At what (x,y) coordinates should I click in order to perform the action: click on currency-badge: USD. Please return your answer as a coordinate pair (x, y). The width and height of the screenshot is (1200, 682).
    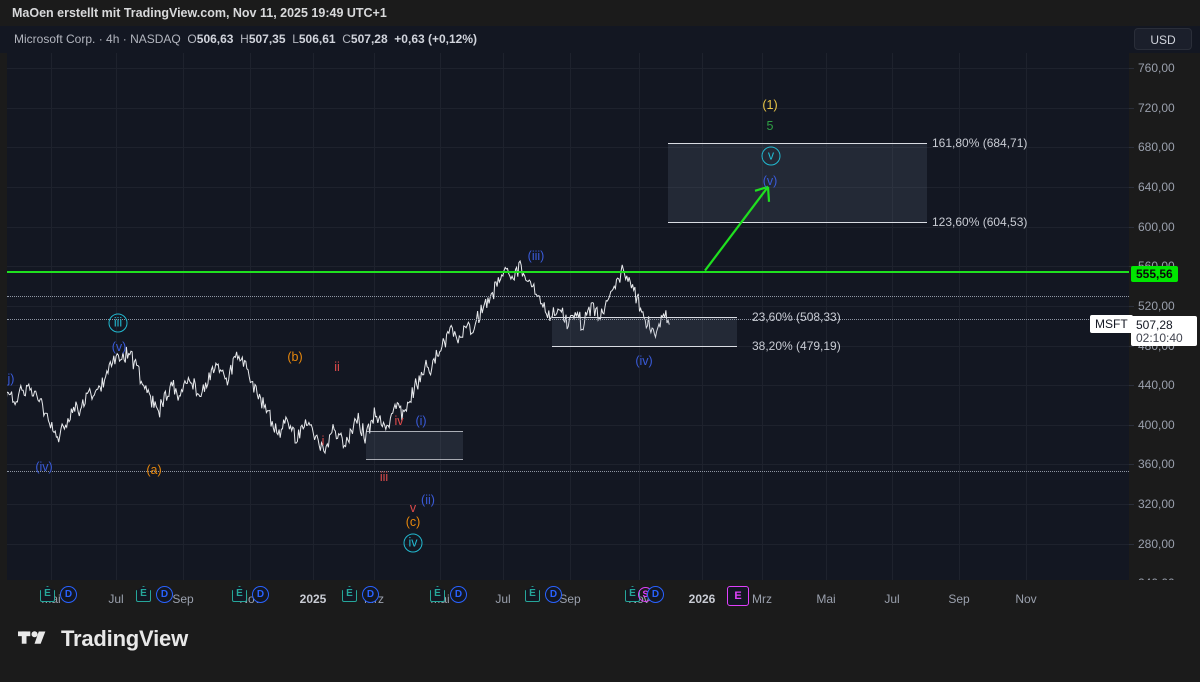
    Looking at the image, I should click on (1163, 39).